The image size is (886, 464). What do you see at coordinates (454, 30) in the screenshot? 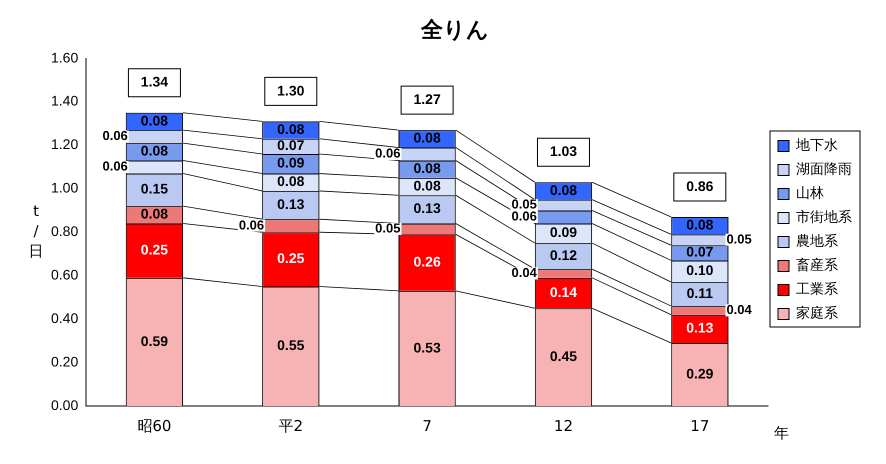
I see `chart-title: 全りん` at bounding box center [454, 30].